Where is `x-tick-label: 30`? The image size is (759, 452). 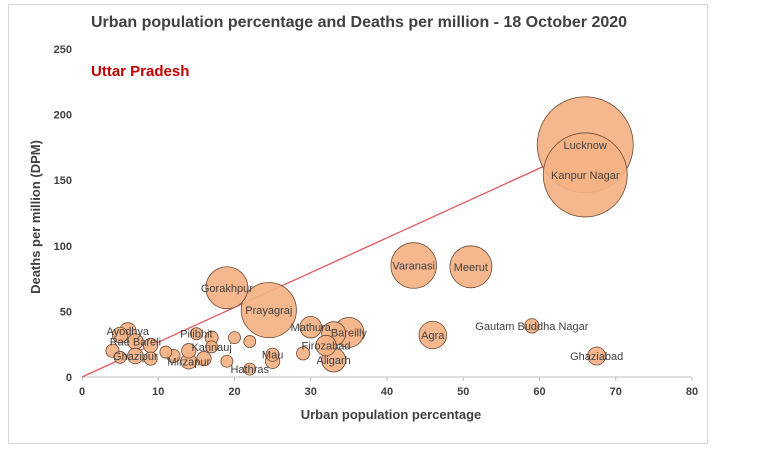
x-tick-label: 30 is located at coordinates (311, 392).